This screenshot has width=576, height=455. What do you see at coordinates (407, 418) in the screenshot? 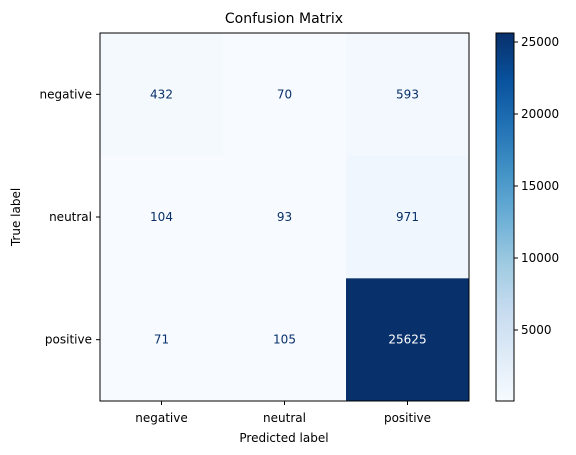
I see `x-tick-label-positive: positive` at bounding box center [407, 418].